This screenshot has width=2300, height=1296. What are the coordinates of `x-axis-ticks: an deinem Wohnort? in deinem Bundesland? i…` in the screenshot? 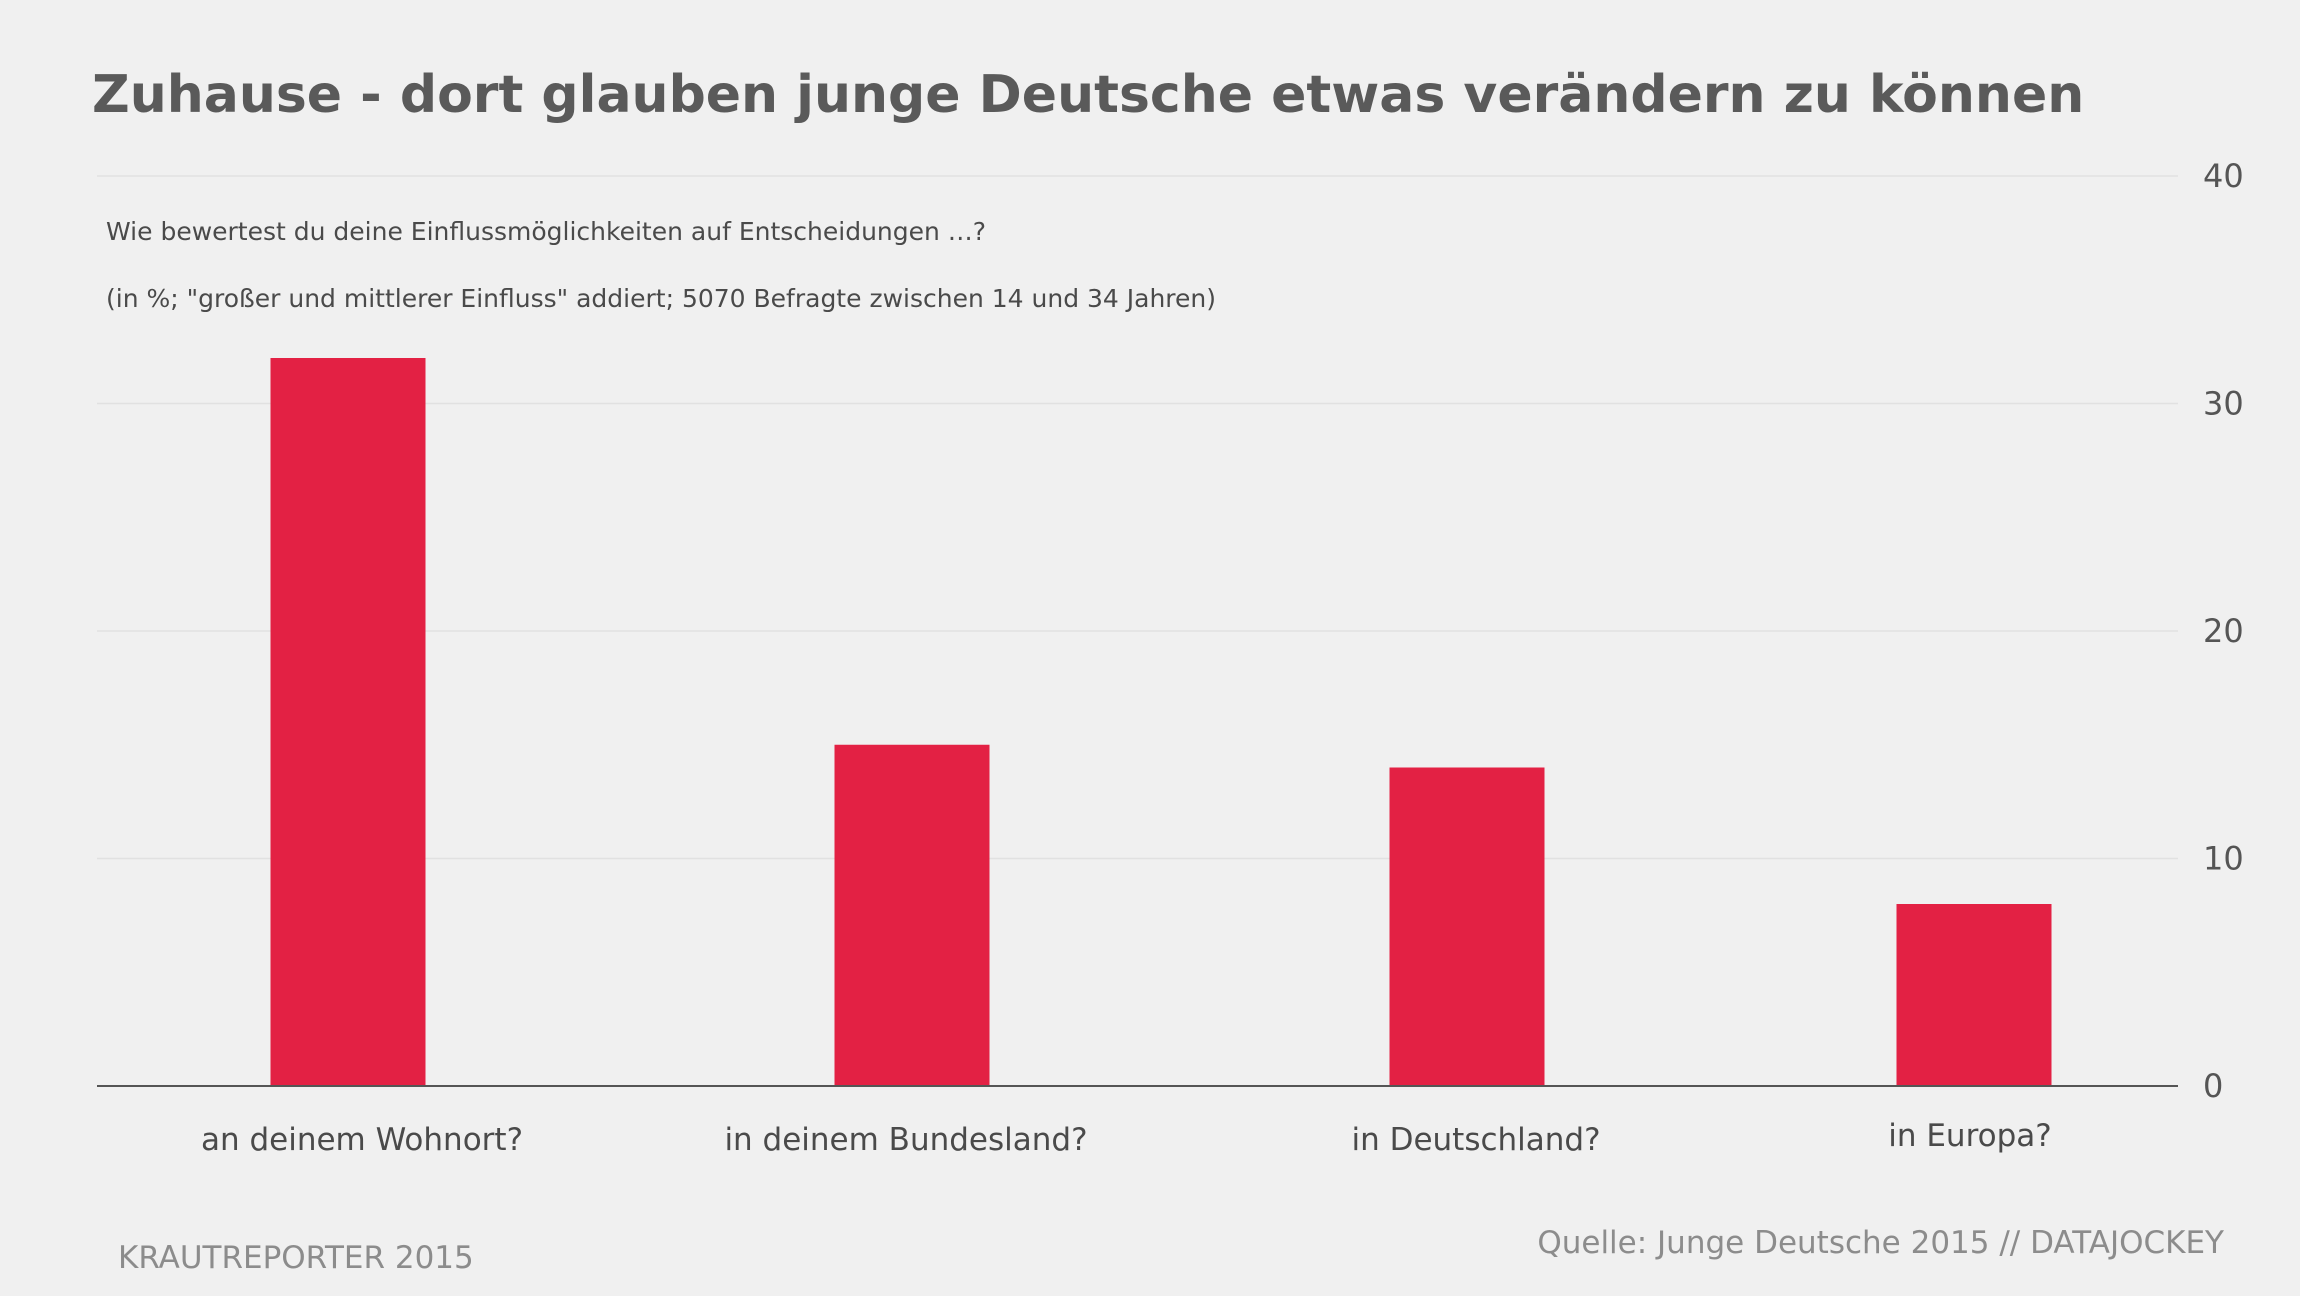 It's located at (1126, 1138).